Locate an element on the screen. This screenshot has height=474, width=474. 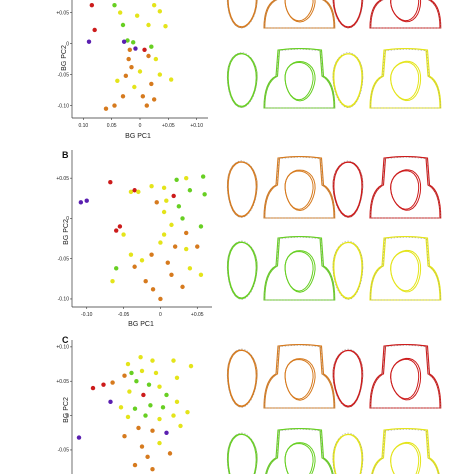
yellow-flask-outline is located at coordinates (406, 78).